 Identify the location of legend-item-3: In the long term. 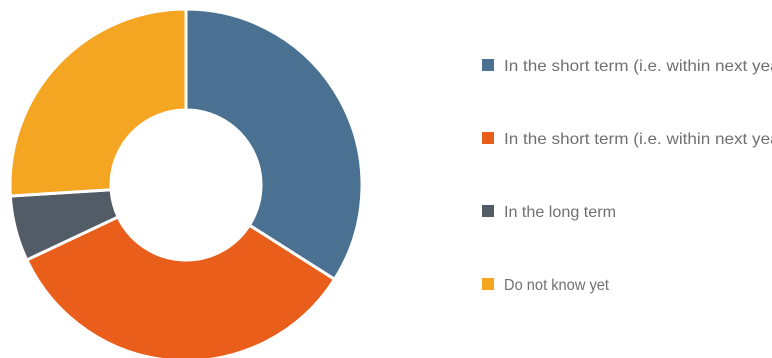
(549, 212).